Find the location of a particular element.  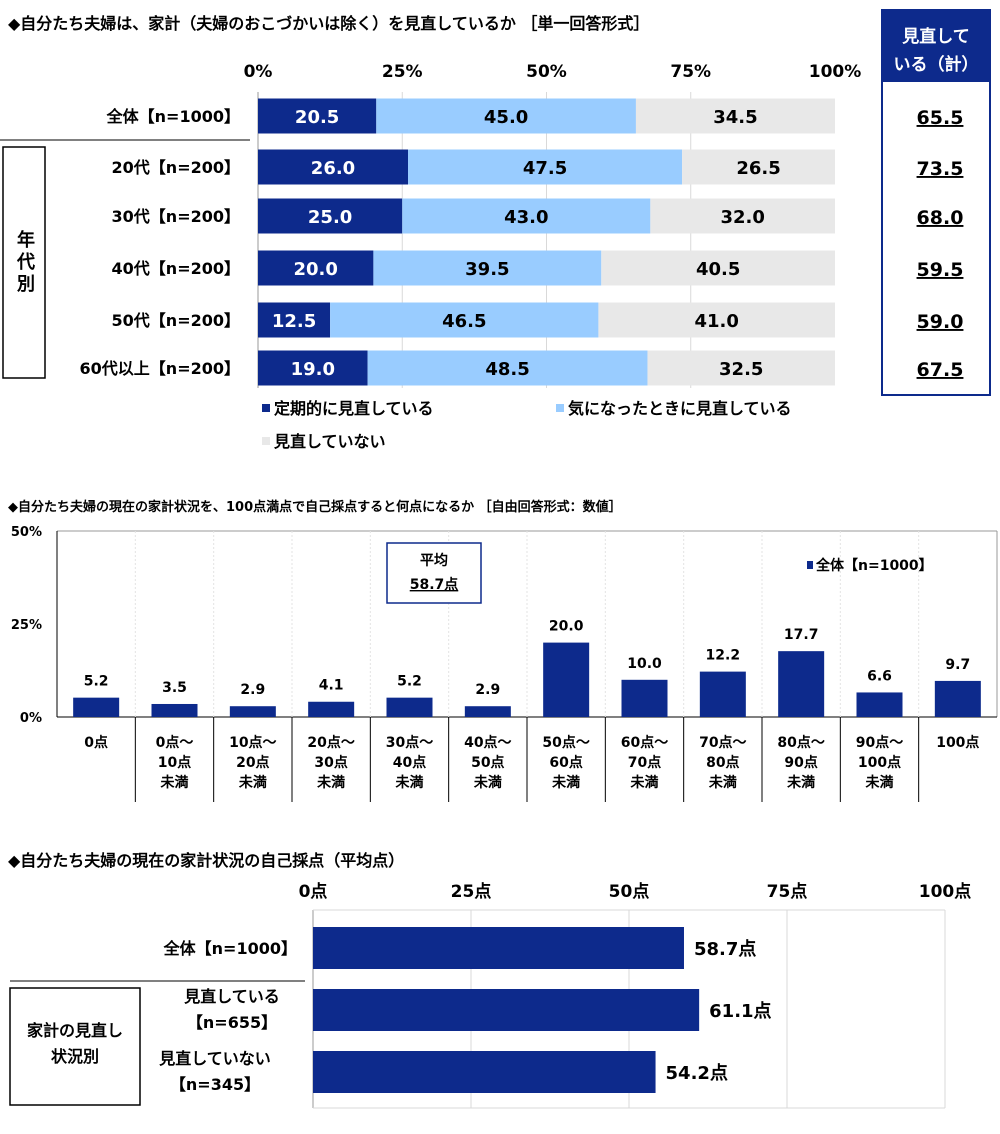

chart3-category-label: 見直していない is located at coordinates (214, 1058).